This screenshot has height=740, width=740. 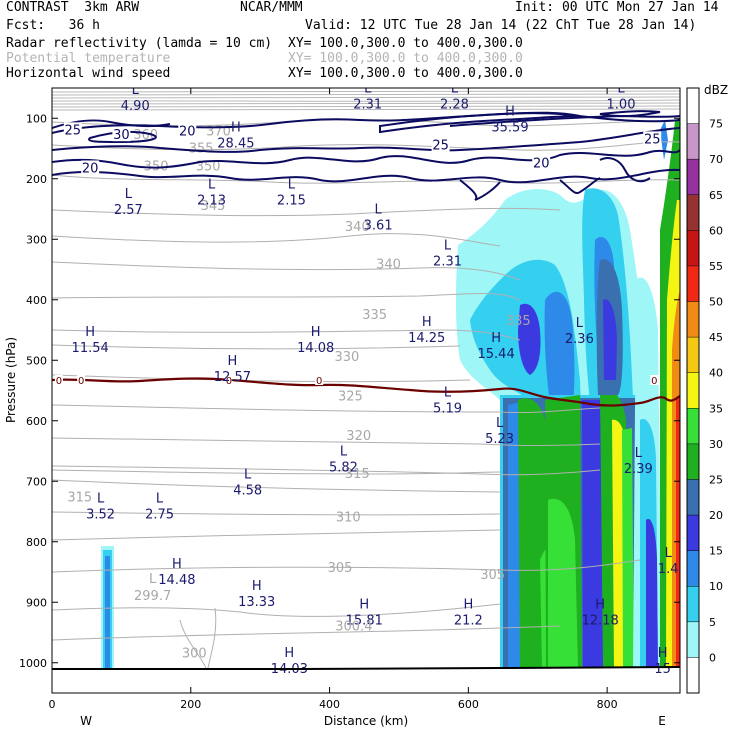 What do you see at coordinates (353, 626) in the screenshot?
I see `theta-extremum-value: 300.4` at bounding box center [353, 626].